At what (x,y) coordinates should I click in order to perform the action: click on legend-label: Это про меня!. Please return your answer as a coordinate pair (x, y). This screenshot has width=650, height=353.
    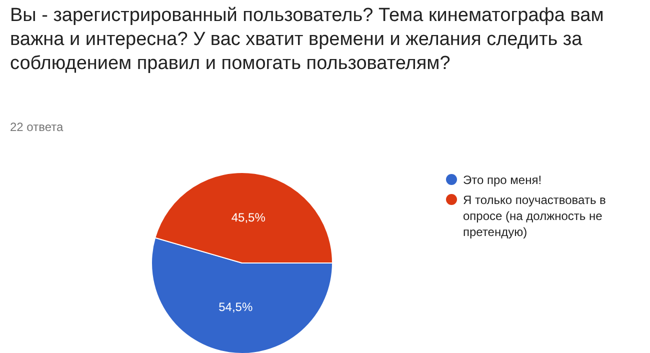
    Looking at the image, I should click on (502, 180).